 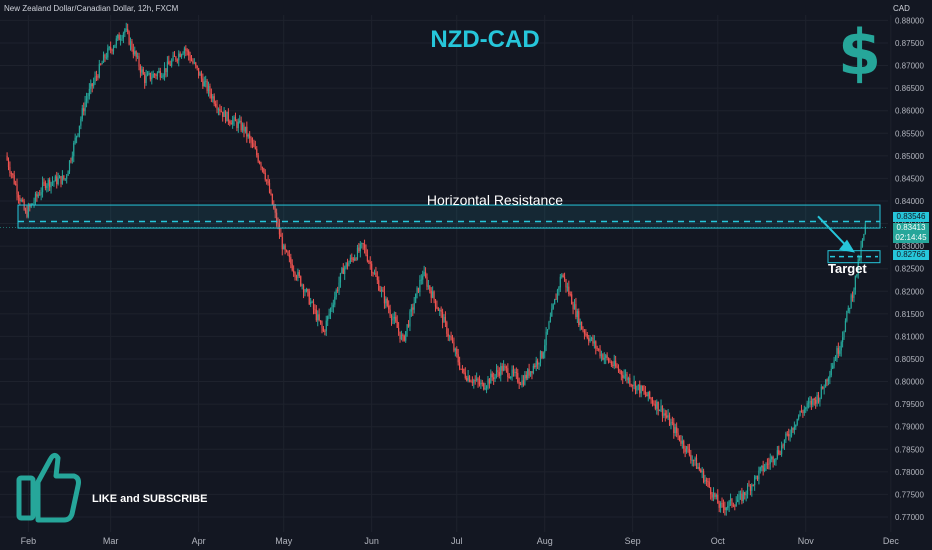 What do you see at coordinates (444, 234) in the screenshot?
I see `annotations-layer` at bounding box center [444, 234].